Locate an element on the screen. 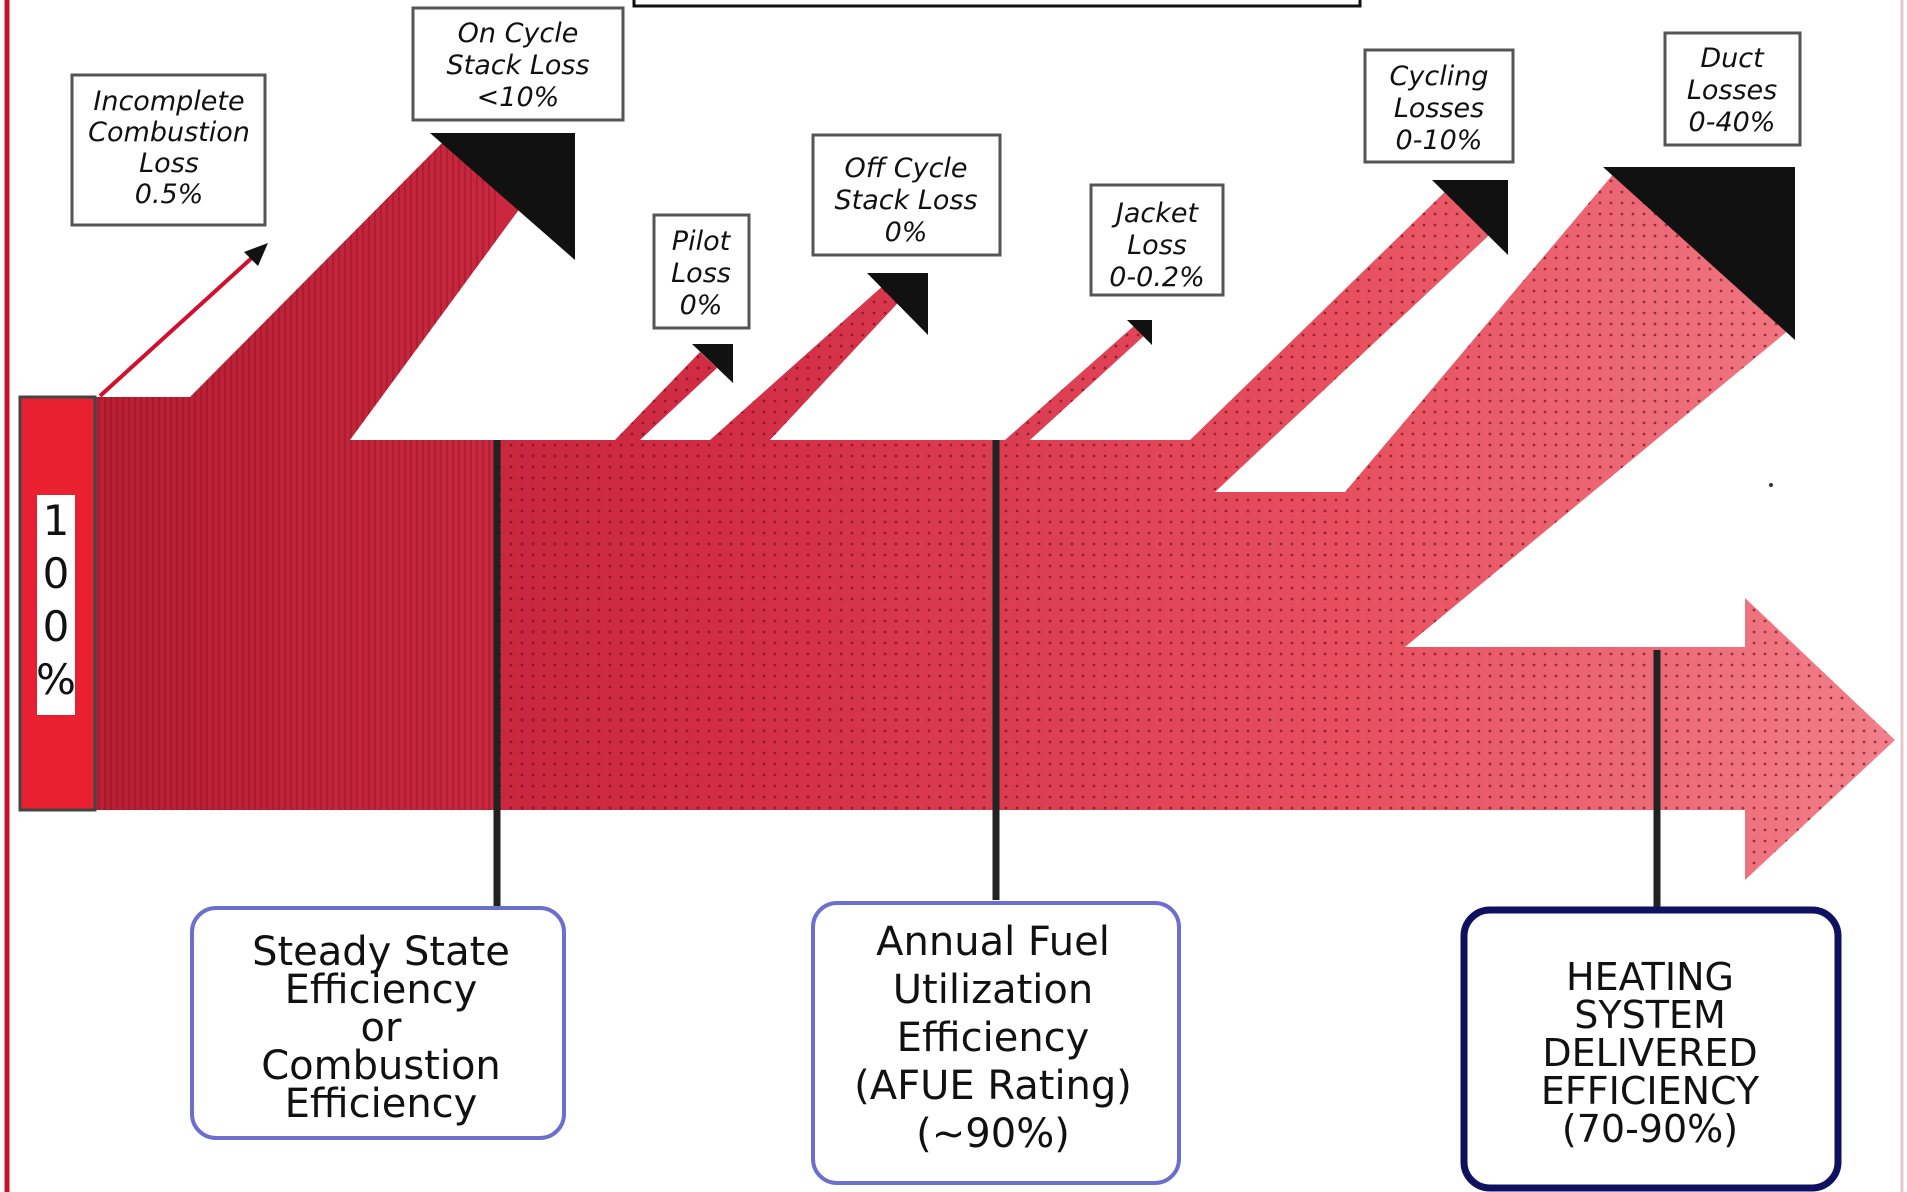 The width and height of the screenshot is (1907, 1192). loss-jacket-line: Jacket is located at coordinates (1155, 213).